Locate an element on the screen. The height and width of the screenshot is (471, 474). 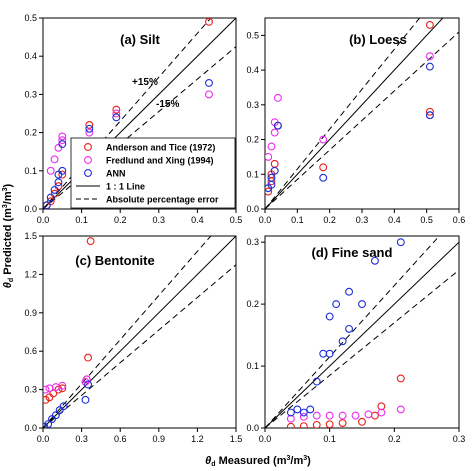
x-label-sup1: 3 is located at coordinates (289, 458).